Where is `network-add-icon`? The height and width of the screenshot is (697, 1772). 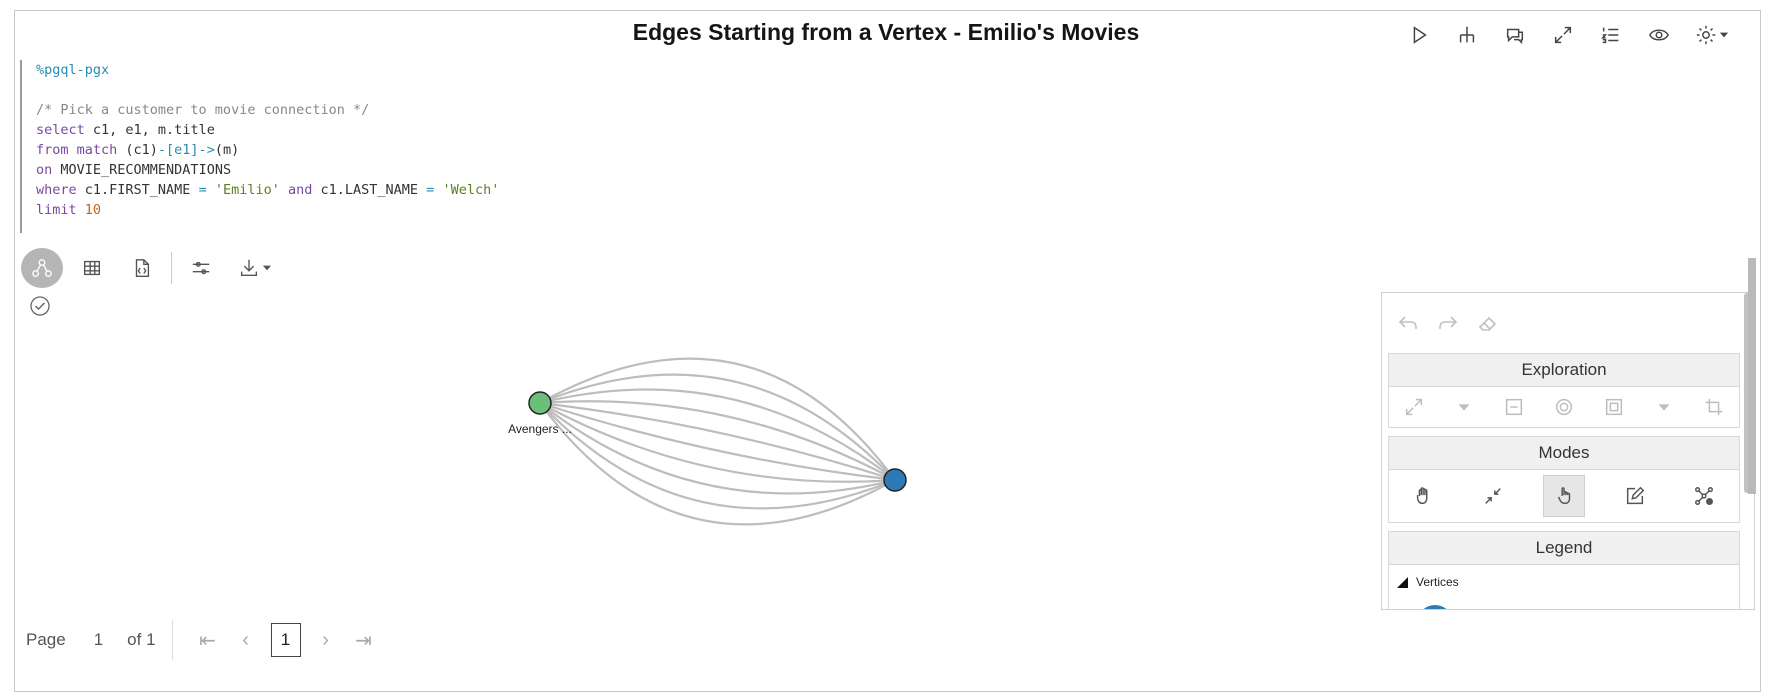 network-add-icon is located at coordinates (1704, 496).